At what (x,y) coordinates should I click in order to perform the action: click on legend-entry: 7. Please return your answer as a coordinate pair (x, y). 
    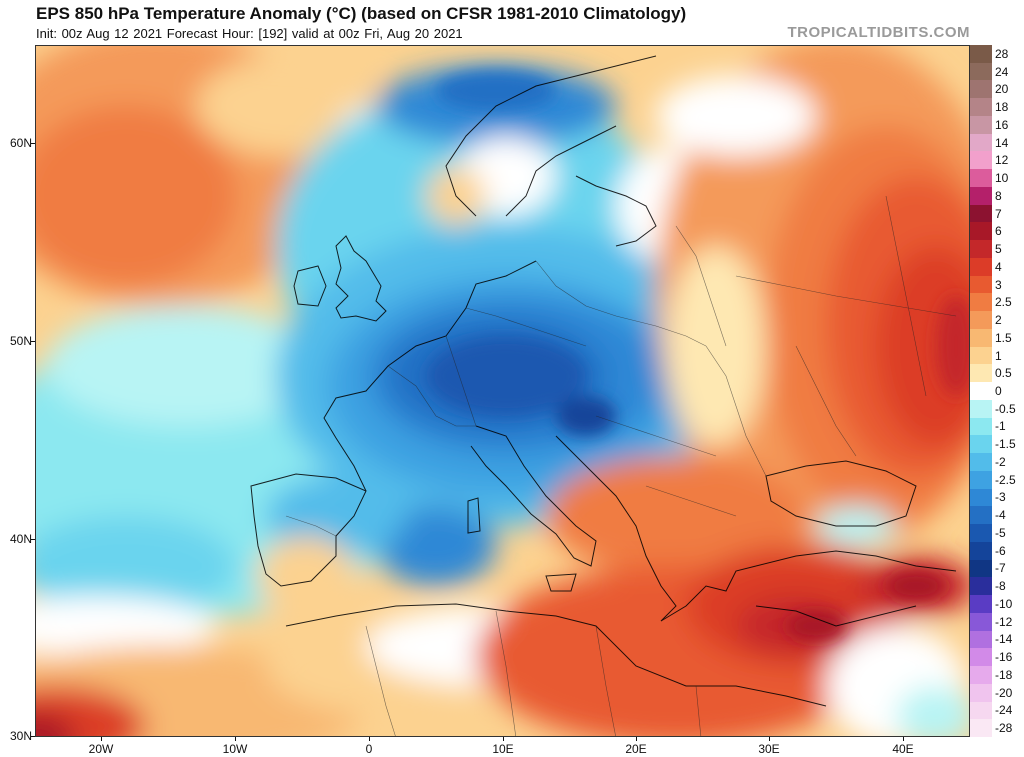
    Looking at the image, I should click on (997, 213).